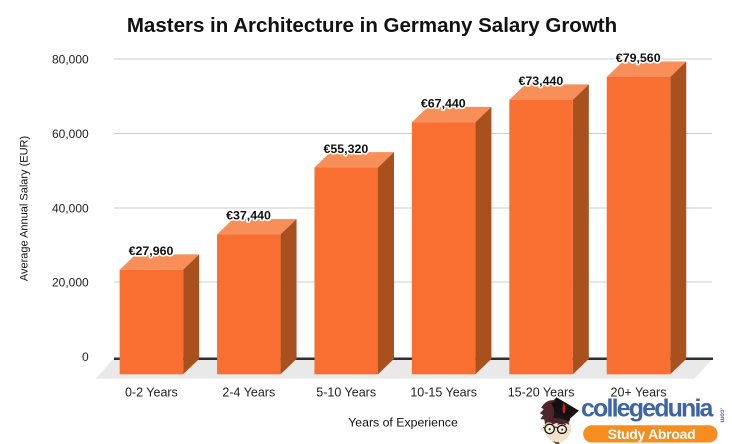 Image resolution: width=732 pixels, height=444 pixels. What do you see at coordinates (25, 208) in the screenshot?
I see `svg-text: Average Annual Salary (EUR)` at bounding box center [25, 208].